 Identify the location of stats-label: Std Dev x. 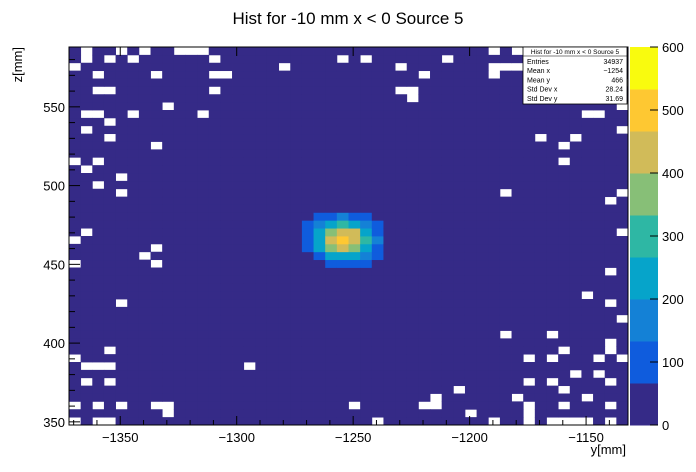
(542, 90).